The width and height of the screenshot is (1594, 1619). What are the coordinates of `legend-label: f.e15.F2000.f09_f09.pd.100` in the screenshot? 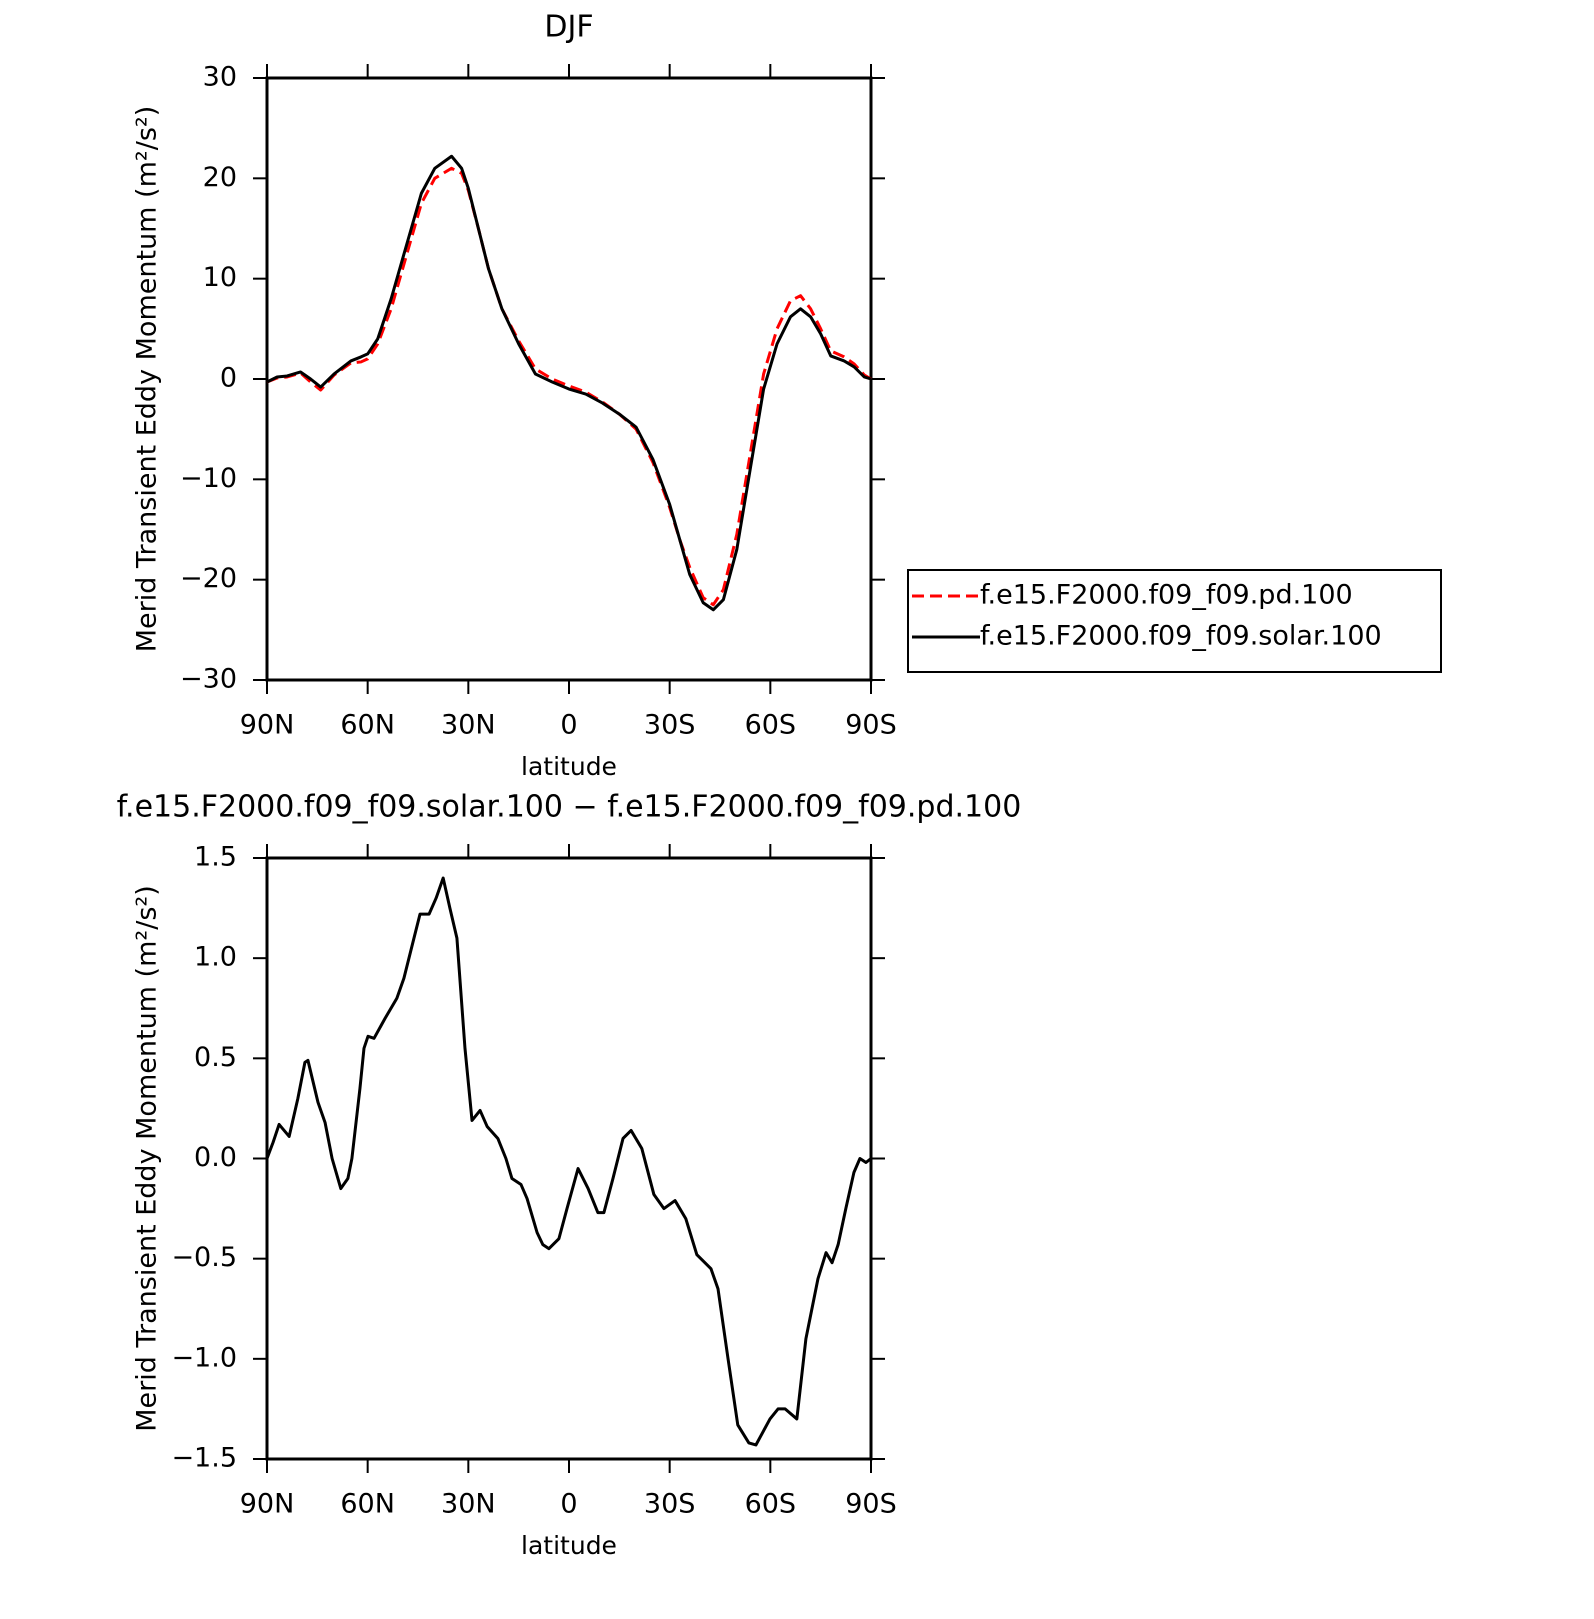 It's located at (1166, 595).